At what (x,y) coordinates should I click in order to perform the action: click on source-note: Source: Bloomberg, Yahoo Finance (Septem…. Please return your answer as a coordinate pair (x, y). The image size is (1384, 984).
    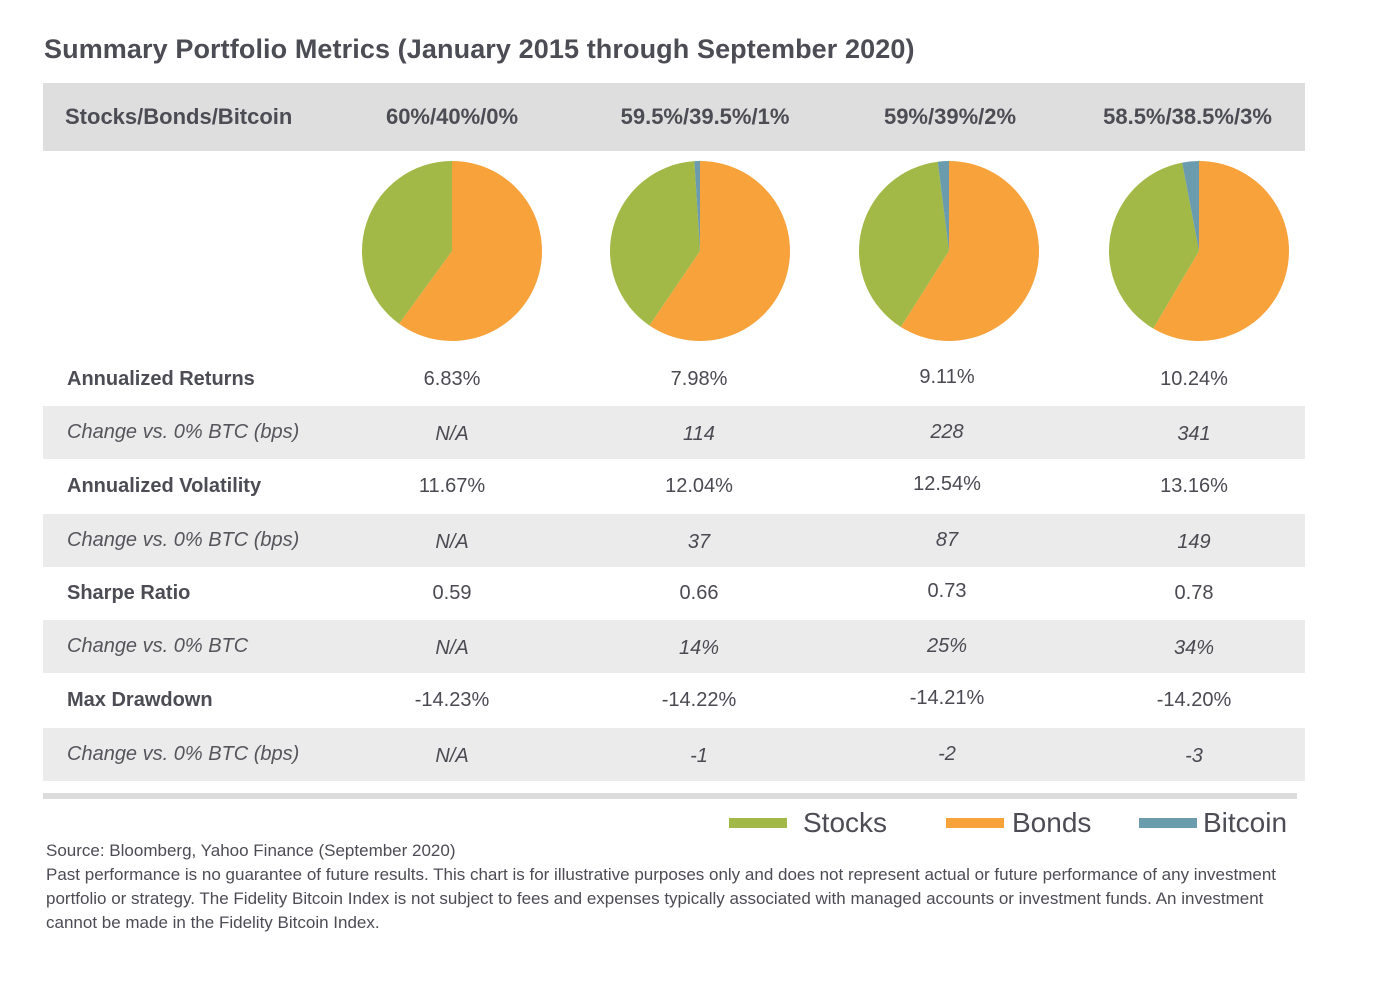
    Looking at the image, I should click on (251, 850).